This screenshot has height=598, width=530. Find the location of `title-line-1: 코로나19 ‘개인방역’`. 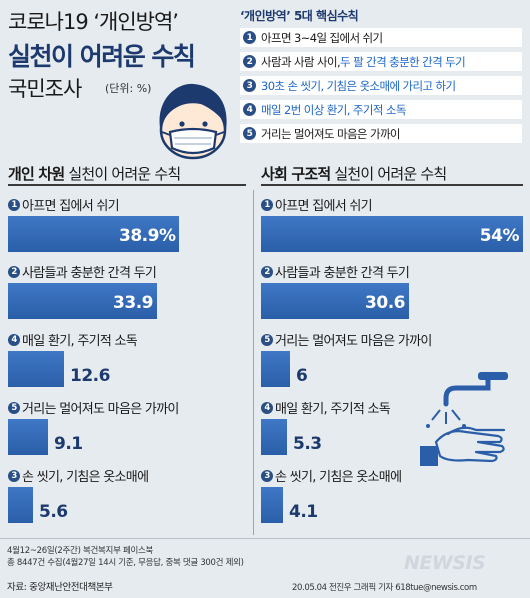

title-line-1: 코로나19 ‘개인방역’ is located at coordinates (93, 22).